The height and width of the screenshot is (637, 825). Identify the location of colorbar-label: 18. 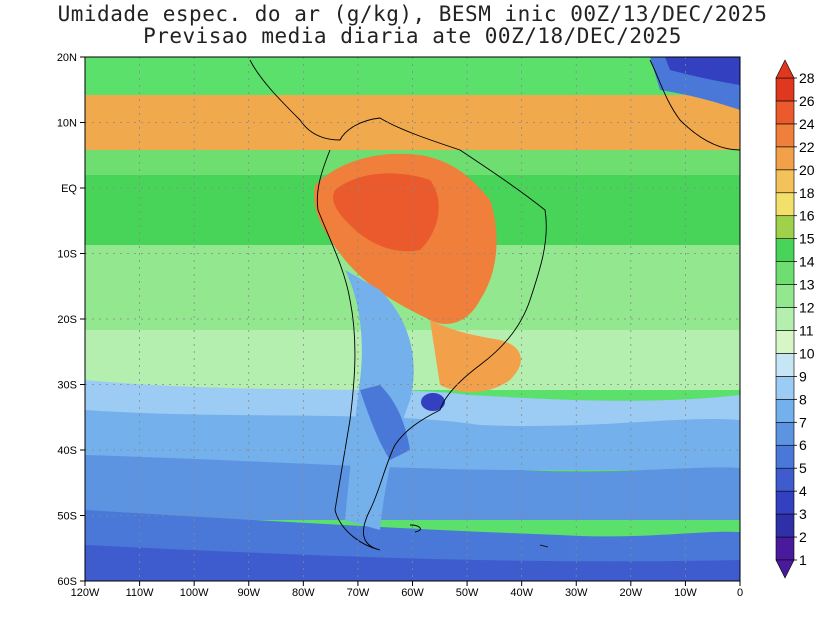
(807, 193).